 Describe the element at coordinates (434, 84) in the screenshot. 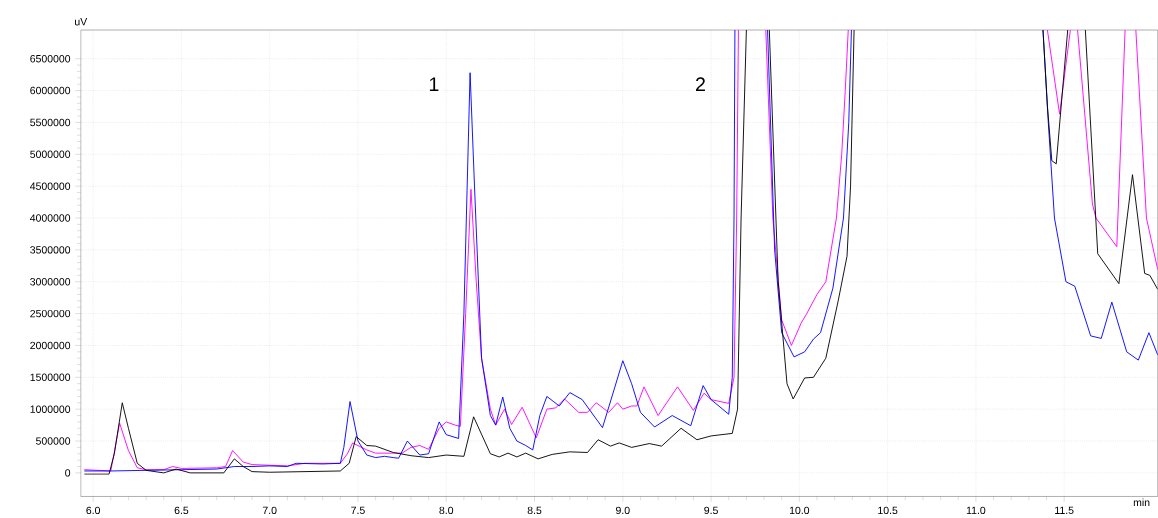

I see `annotation: 1` at that location.